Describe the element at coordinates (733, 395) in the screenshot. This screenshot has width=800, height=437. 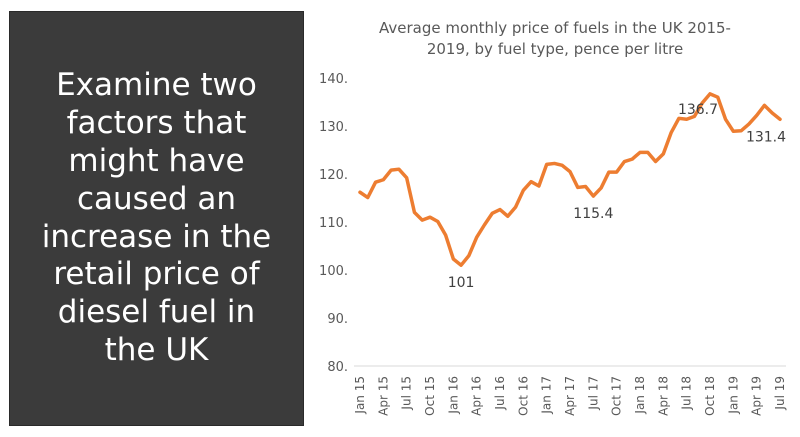
I see `x-tick-label: Jan 19` at that location.